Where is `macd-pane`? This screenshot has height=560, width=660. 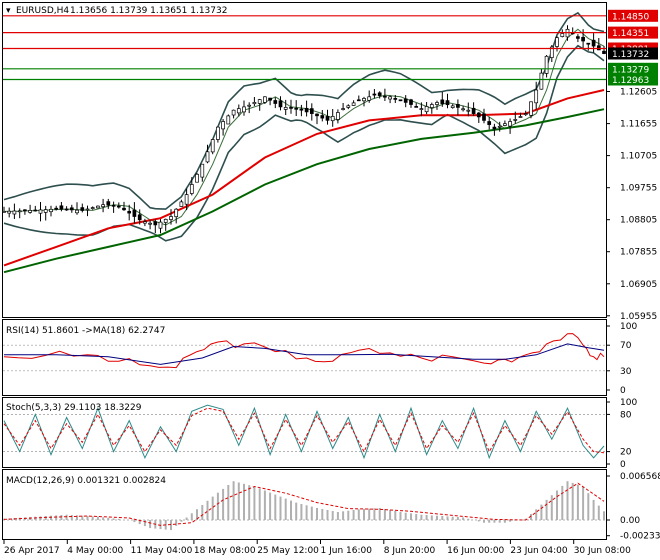
macd-pane is located at coordinates (304, 506).